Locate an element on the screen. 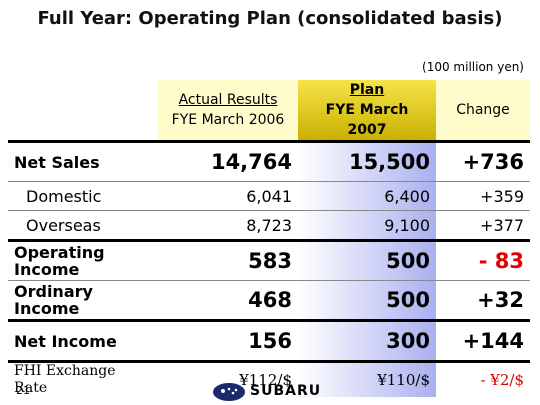 This screenshot has height=405, width=540. logo-emblem is located at coordinates (229, 392).